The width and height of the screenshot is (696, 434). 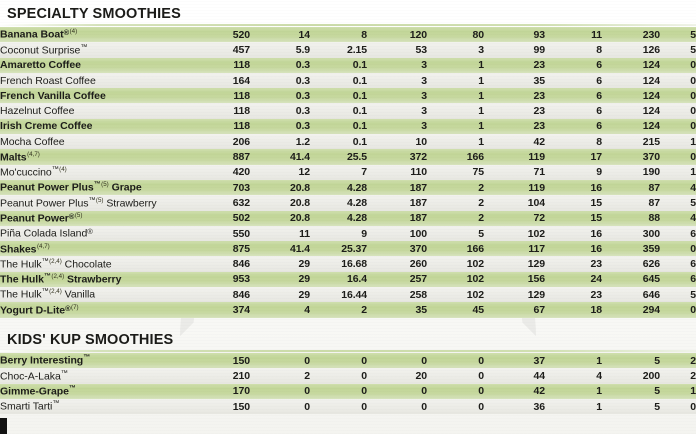 I want to click on registration-mark, so click(x=3, y=426).